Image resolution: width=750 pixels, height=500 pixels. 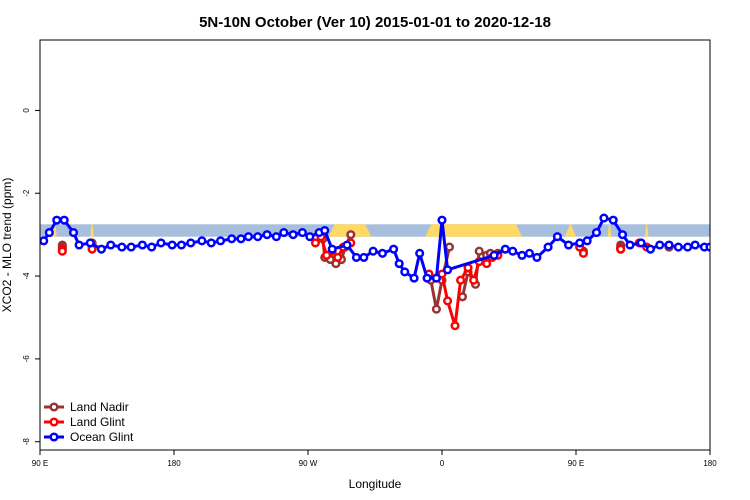 I want to click on legend-marker-ocean-glint, so click(x=54, y=437).